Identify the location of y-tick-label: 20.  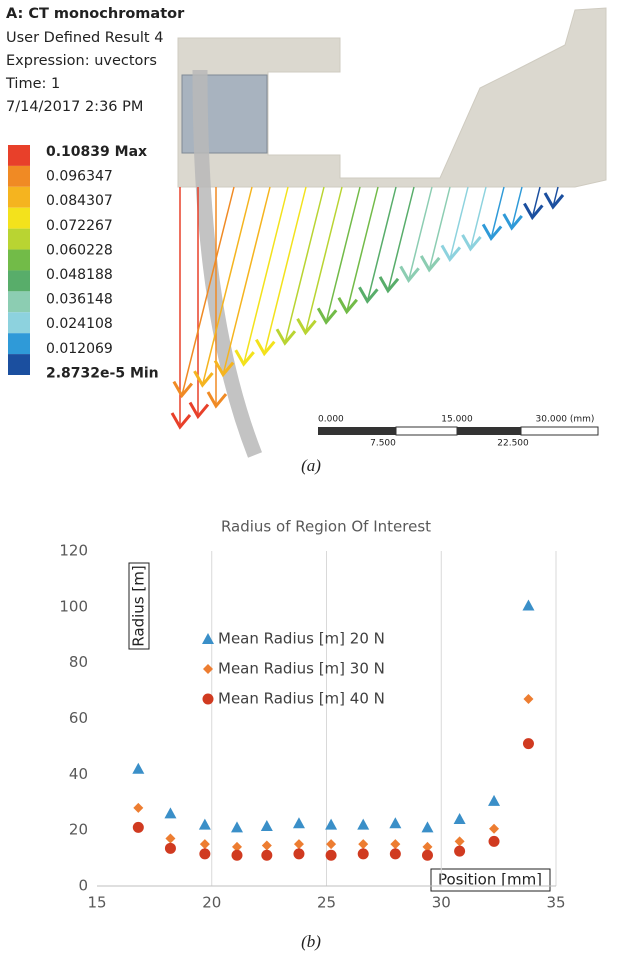
(78, 830).